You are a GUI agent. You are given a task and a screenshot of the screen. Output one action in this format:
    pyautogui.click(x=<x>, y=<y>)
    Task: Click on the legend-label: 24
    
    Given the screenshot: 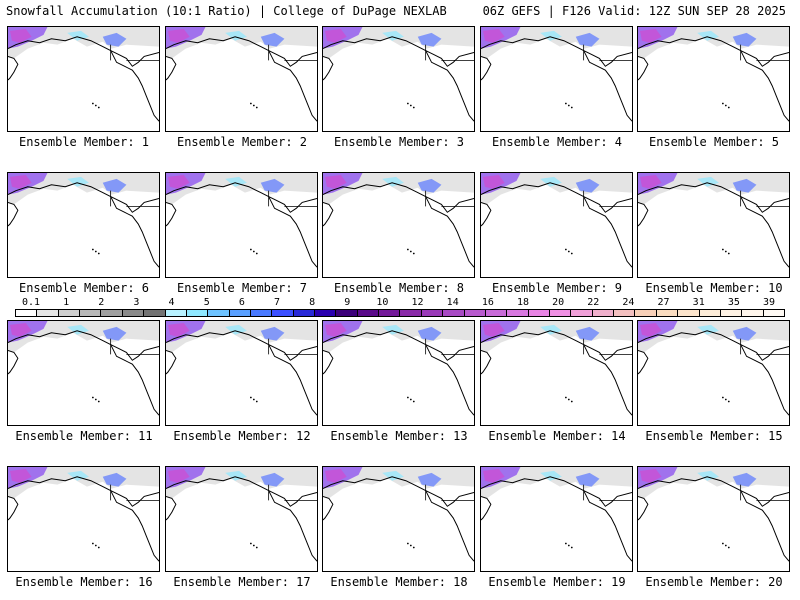 What is the action you would take?
    pyautogui.click(x=628, y=302)
    